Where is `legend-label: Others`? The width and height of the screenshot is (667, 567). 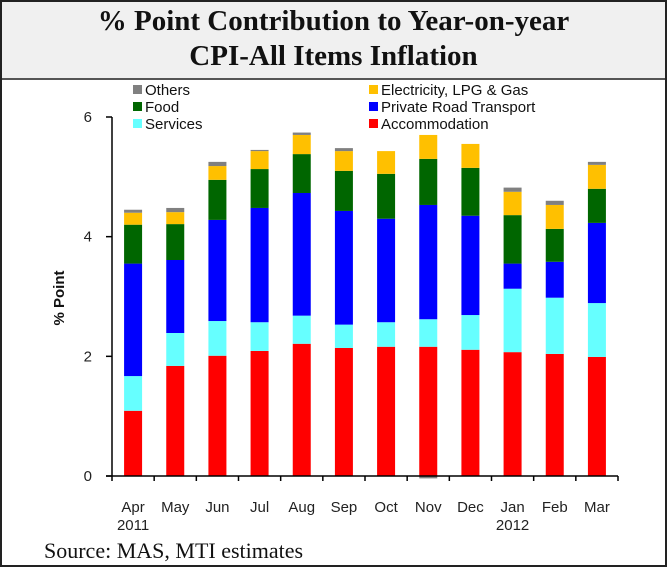 legend-label: Others is located at coordinates (167, 90).